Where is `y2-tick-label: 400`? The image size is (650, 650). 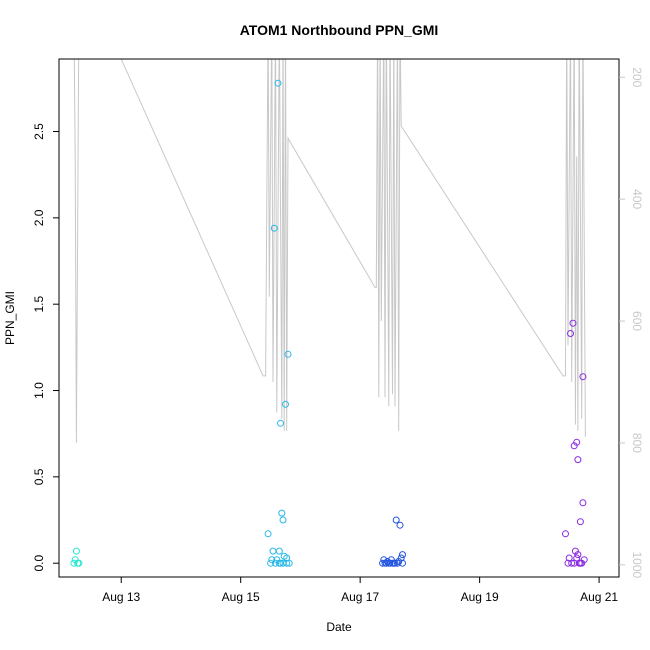 y2-tick-label: 400 is located at coordinates (637, 199).